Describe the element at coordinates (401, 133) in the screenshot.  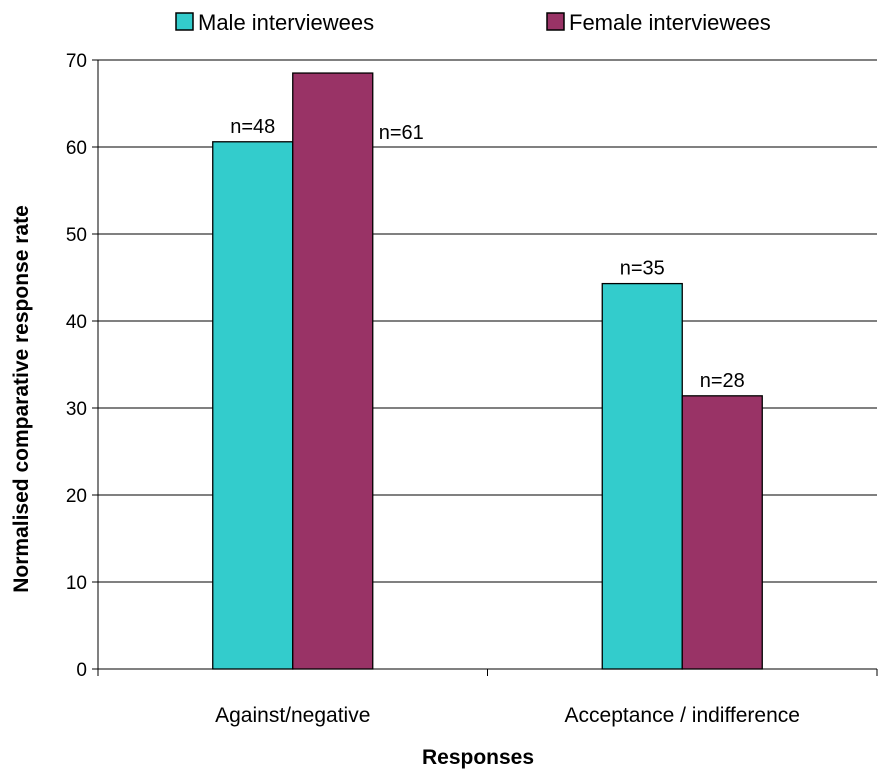
I see `data-label: n=61` at that location.